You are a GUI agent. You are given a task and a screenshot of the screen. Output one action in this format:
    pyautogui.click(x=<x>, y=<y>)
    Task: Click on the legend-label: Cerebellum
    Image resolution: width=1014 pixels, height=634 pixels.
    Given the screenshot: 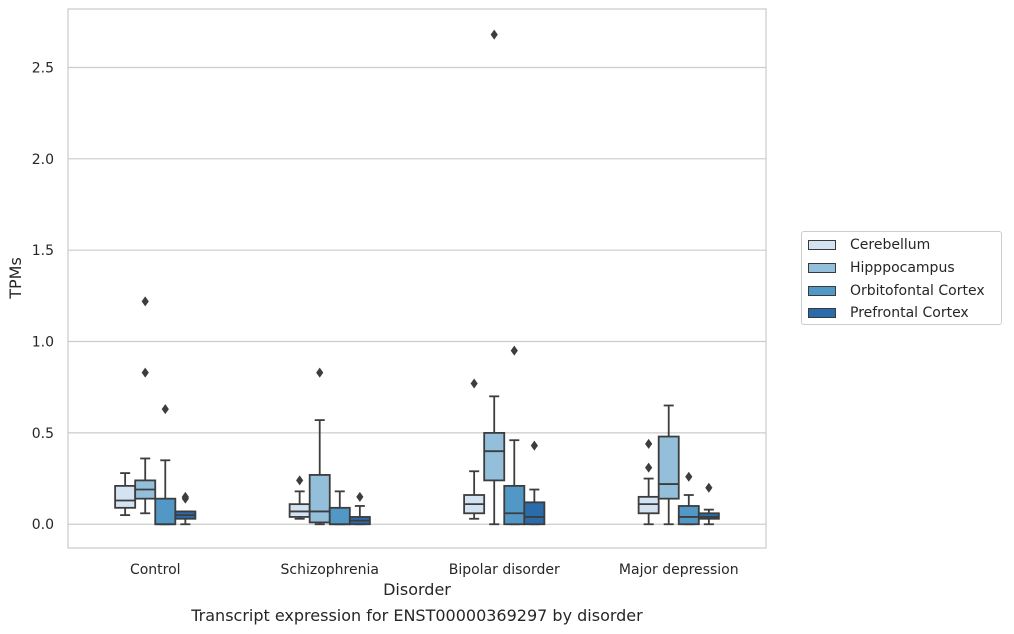 What is the action you would take?
    pyautogui.click(x=890, y=245)
    